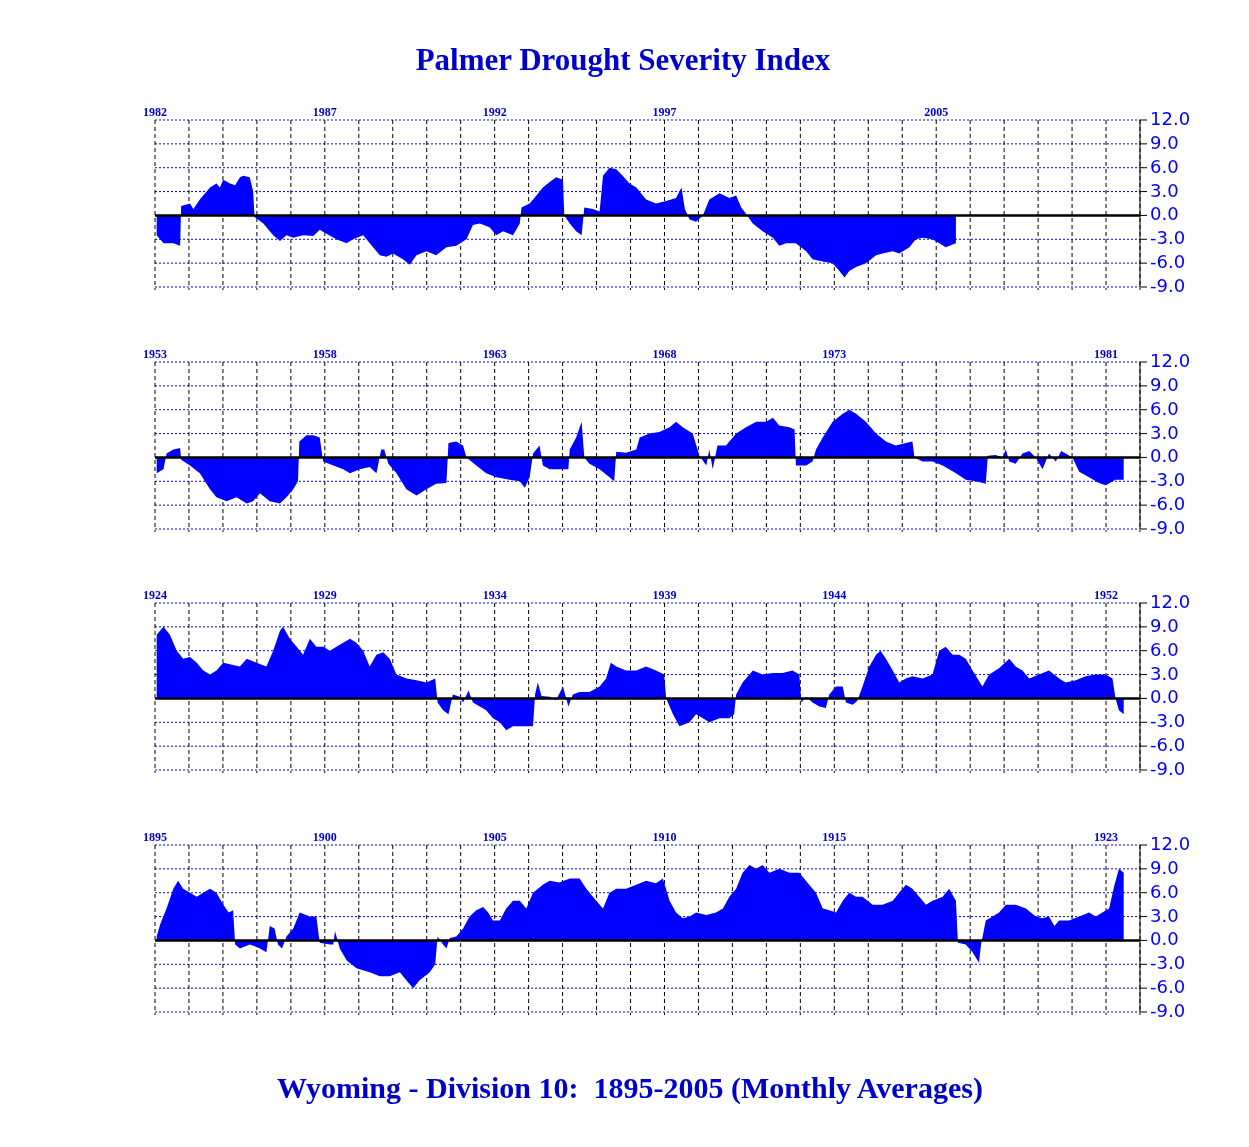 This screenshot has width=1249, height=1147. What do you see at coordinates (664, 112) in the screenshot?
I see `x-tick-label: 1997` at bounding box center [664, 112].